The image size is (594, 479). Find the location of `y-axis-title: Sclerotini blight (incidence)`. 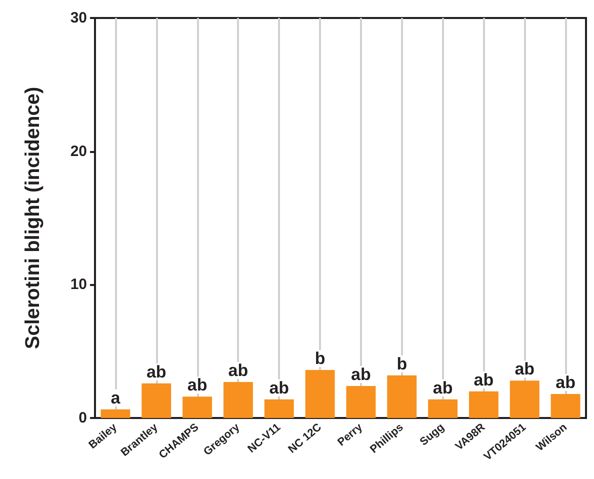

y-axis-title: Sclerotini blight (incidence) is located at coordinates (33, 218).